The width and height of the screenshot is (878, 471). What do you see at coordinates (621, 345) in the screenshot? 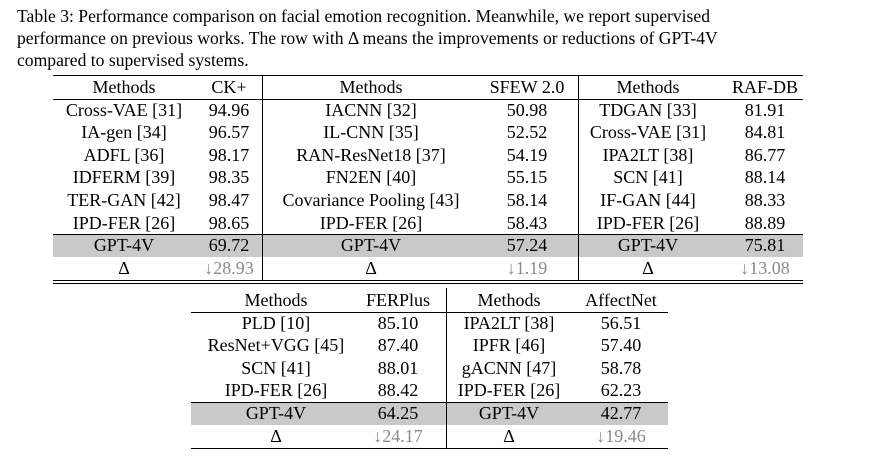
I see `score-value: 57.40` at bounding box center [621, 345].